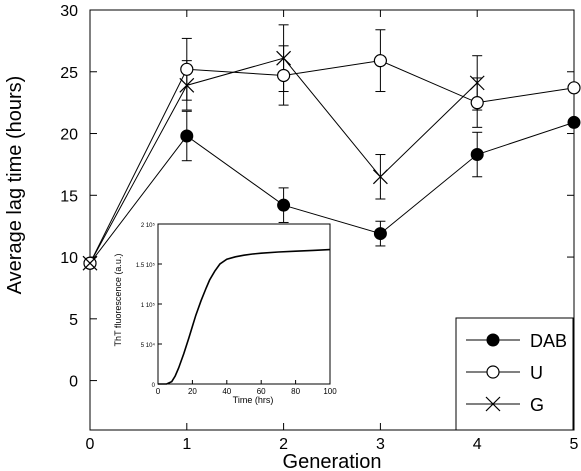  Describe the element at coordinates (493, 372) in the screenshot. I see `legend-marker-u` at that location.